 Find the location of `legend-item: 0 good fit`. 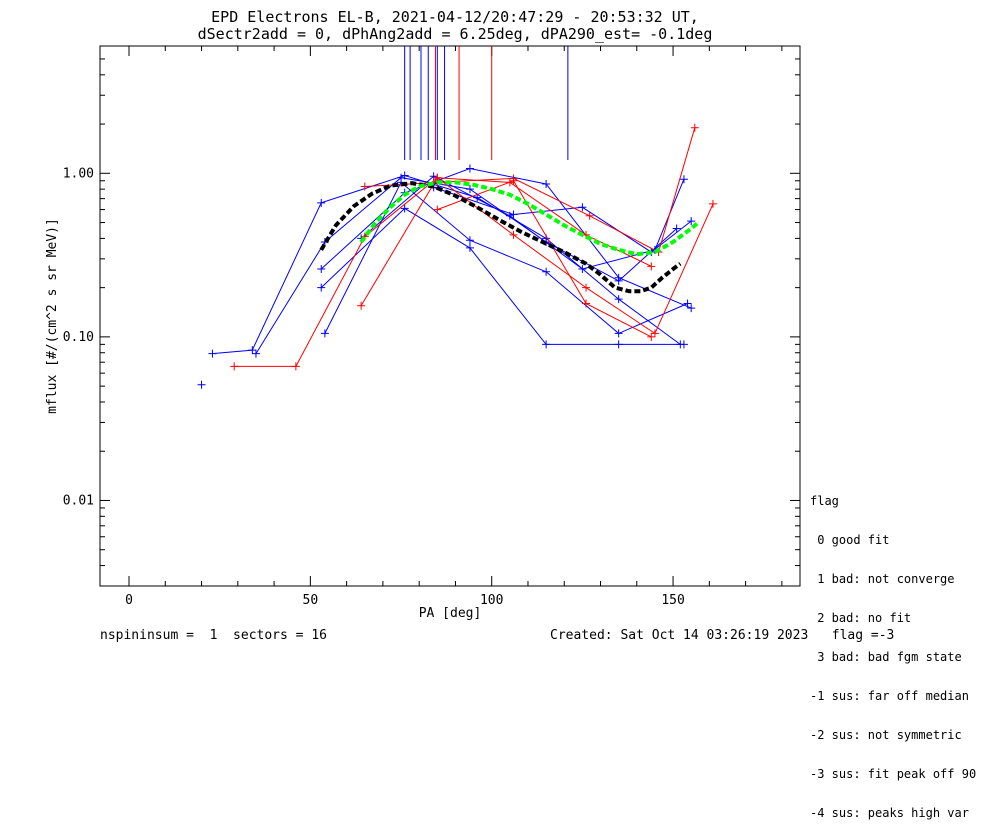

legend-item: 0 good fit is located at coordinates (850, 540).